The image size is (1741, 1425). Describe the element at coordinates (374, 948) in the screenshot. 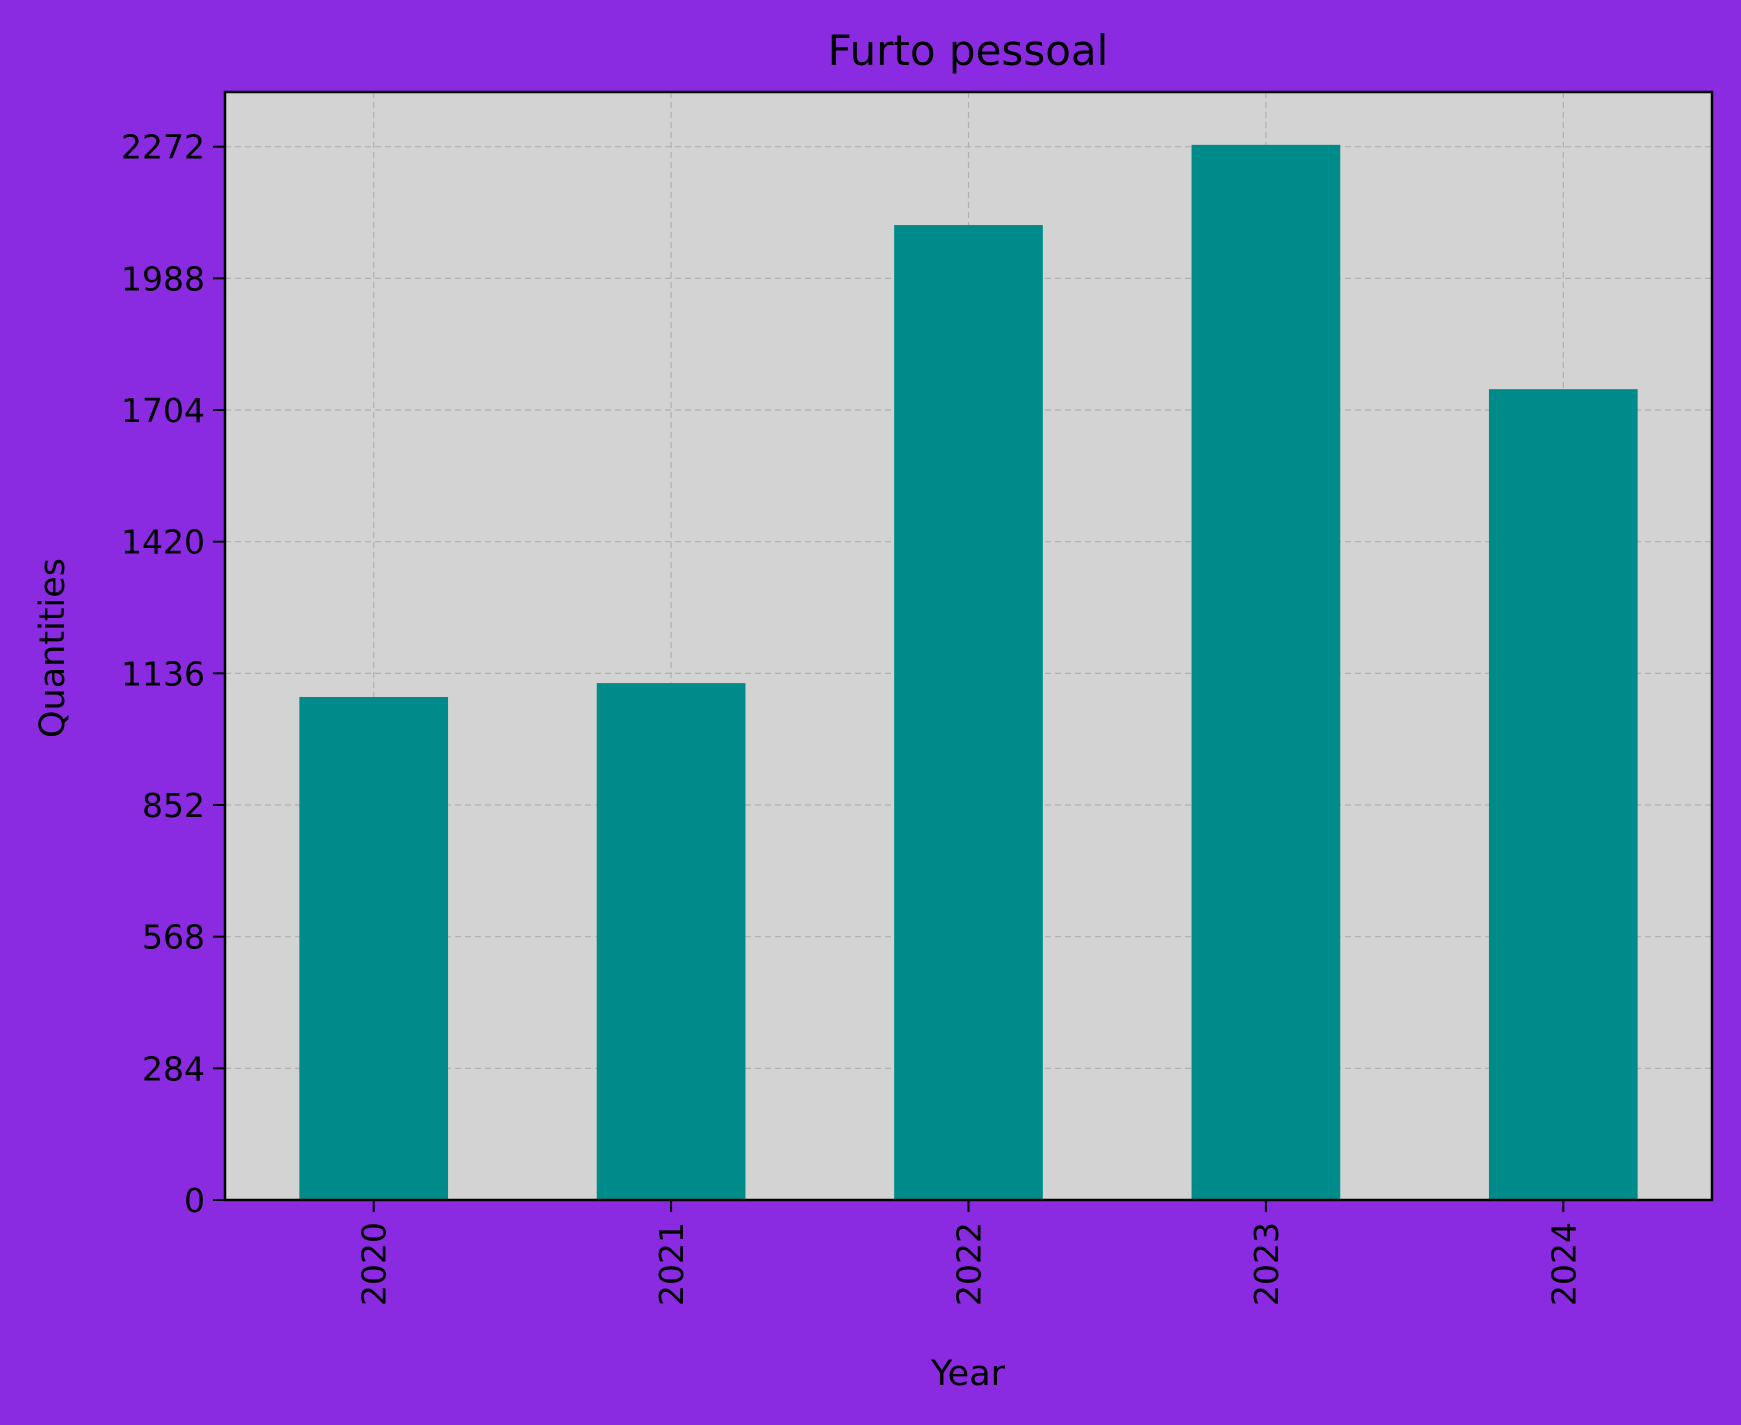

I see `bar-2020` at that location.